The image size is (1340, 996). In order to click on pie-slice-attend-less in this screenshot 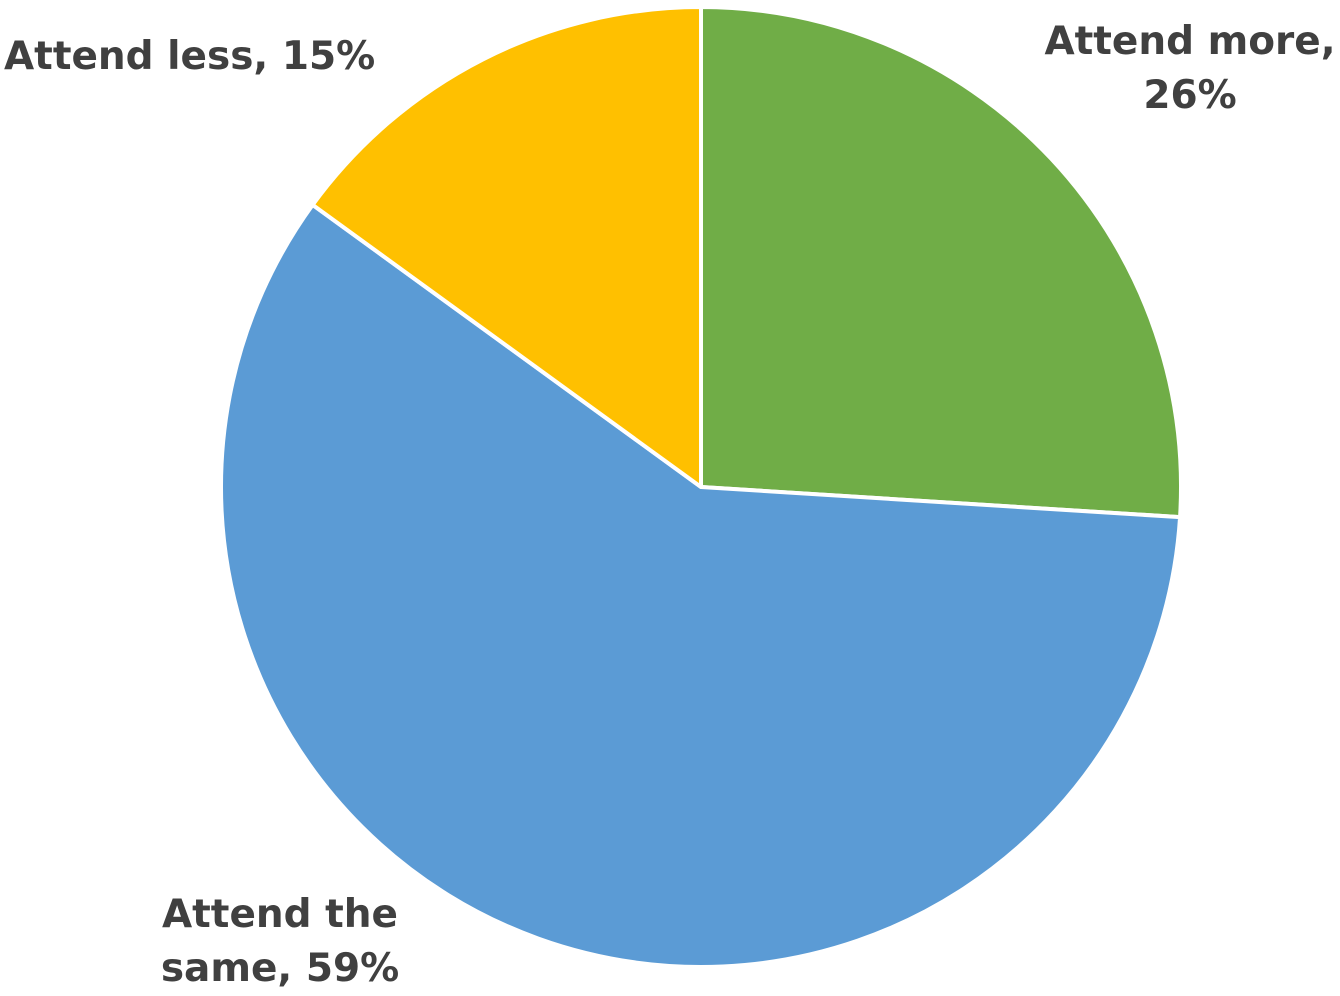, I will do `click(506, 247)`.